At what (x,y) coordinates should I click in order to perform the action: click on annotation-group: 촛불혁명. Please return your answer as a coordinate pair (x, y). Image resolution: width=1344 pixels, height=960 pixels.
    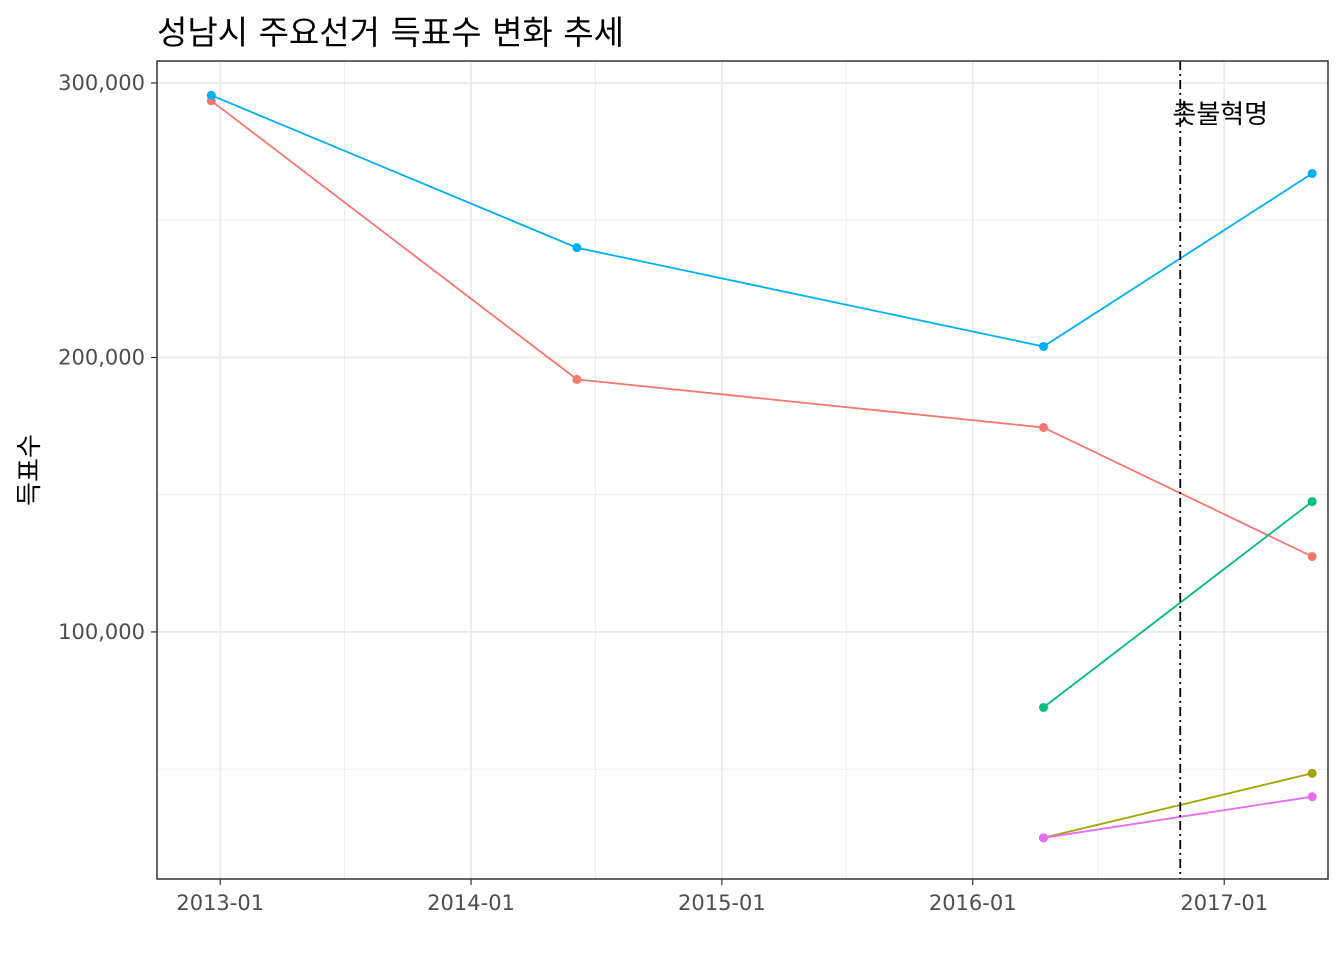
    Looking at the image, I should click on (1220, 470).